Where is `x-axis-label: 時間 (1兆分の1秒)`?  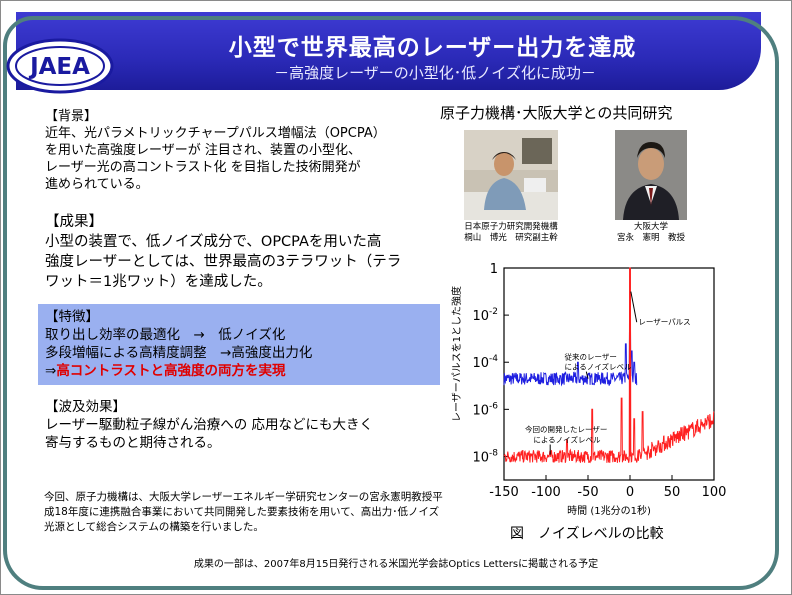 x-axis-label: 時間 (1兆分の1秒) is located at coordinates (609, 510).